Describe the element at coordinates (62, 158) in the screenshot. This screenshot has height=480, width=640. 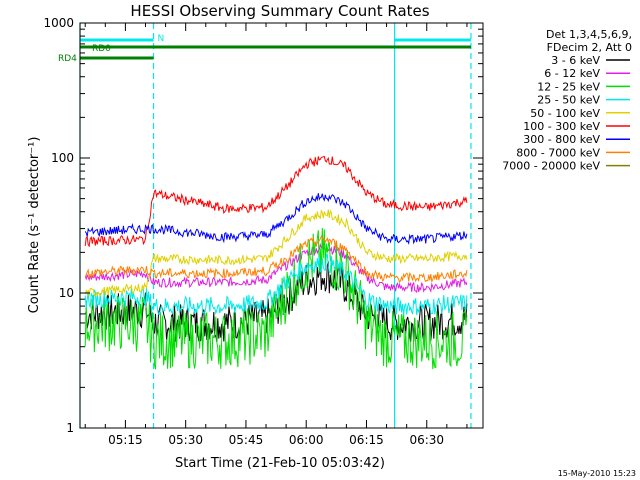
I see `y-tick-label: 100` at that location.